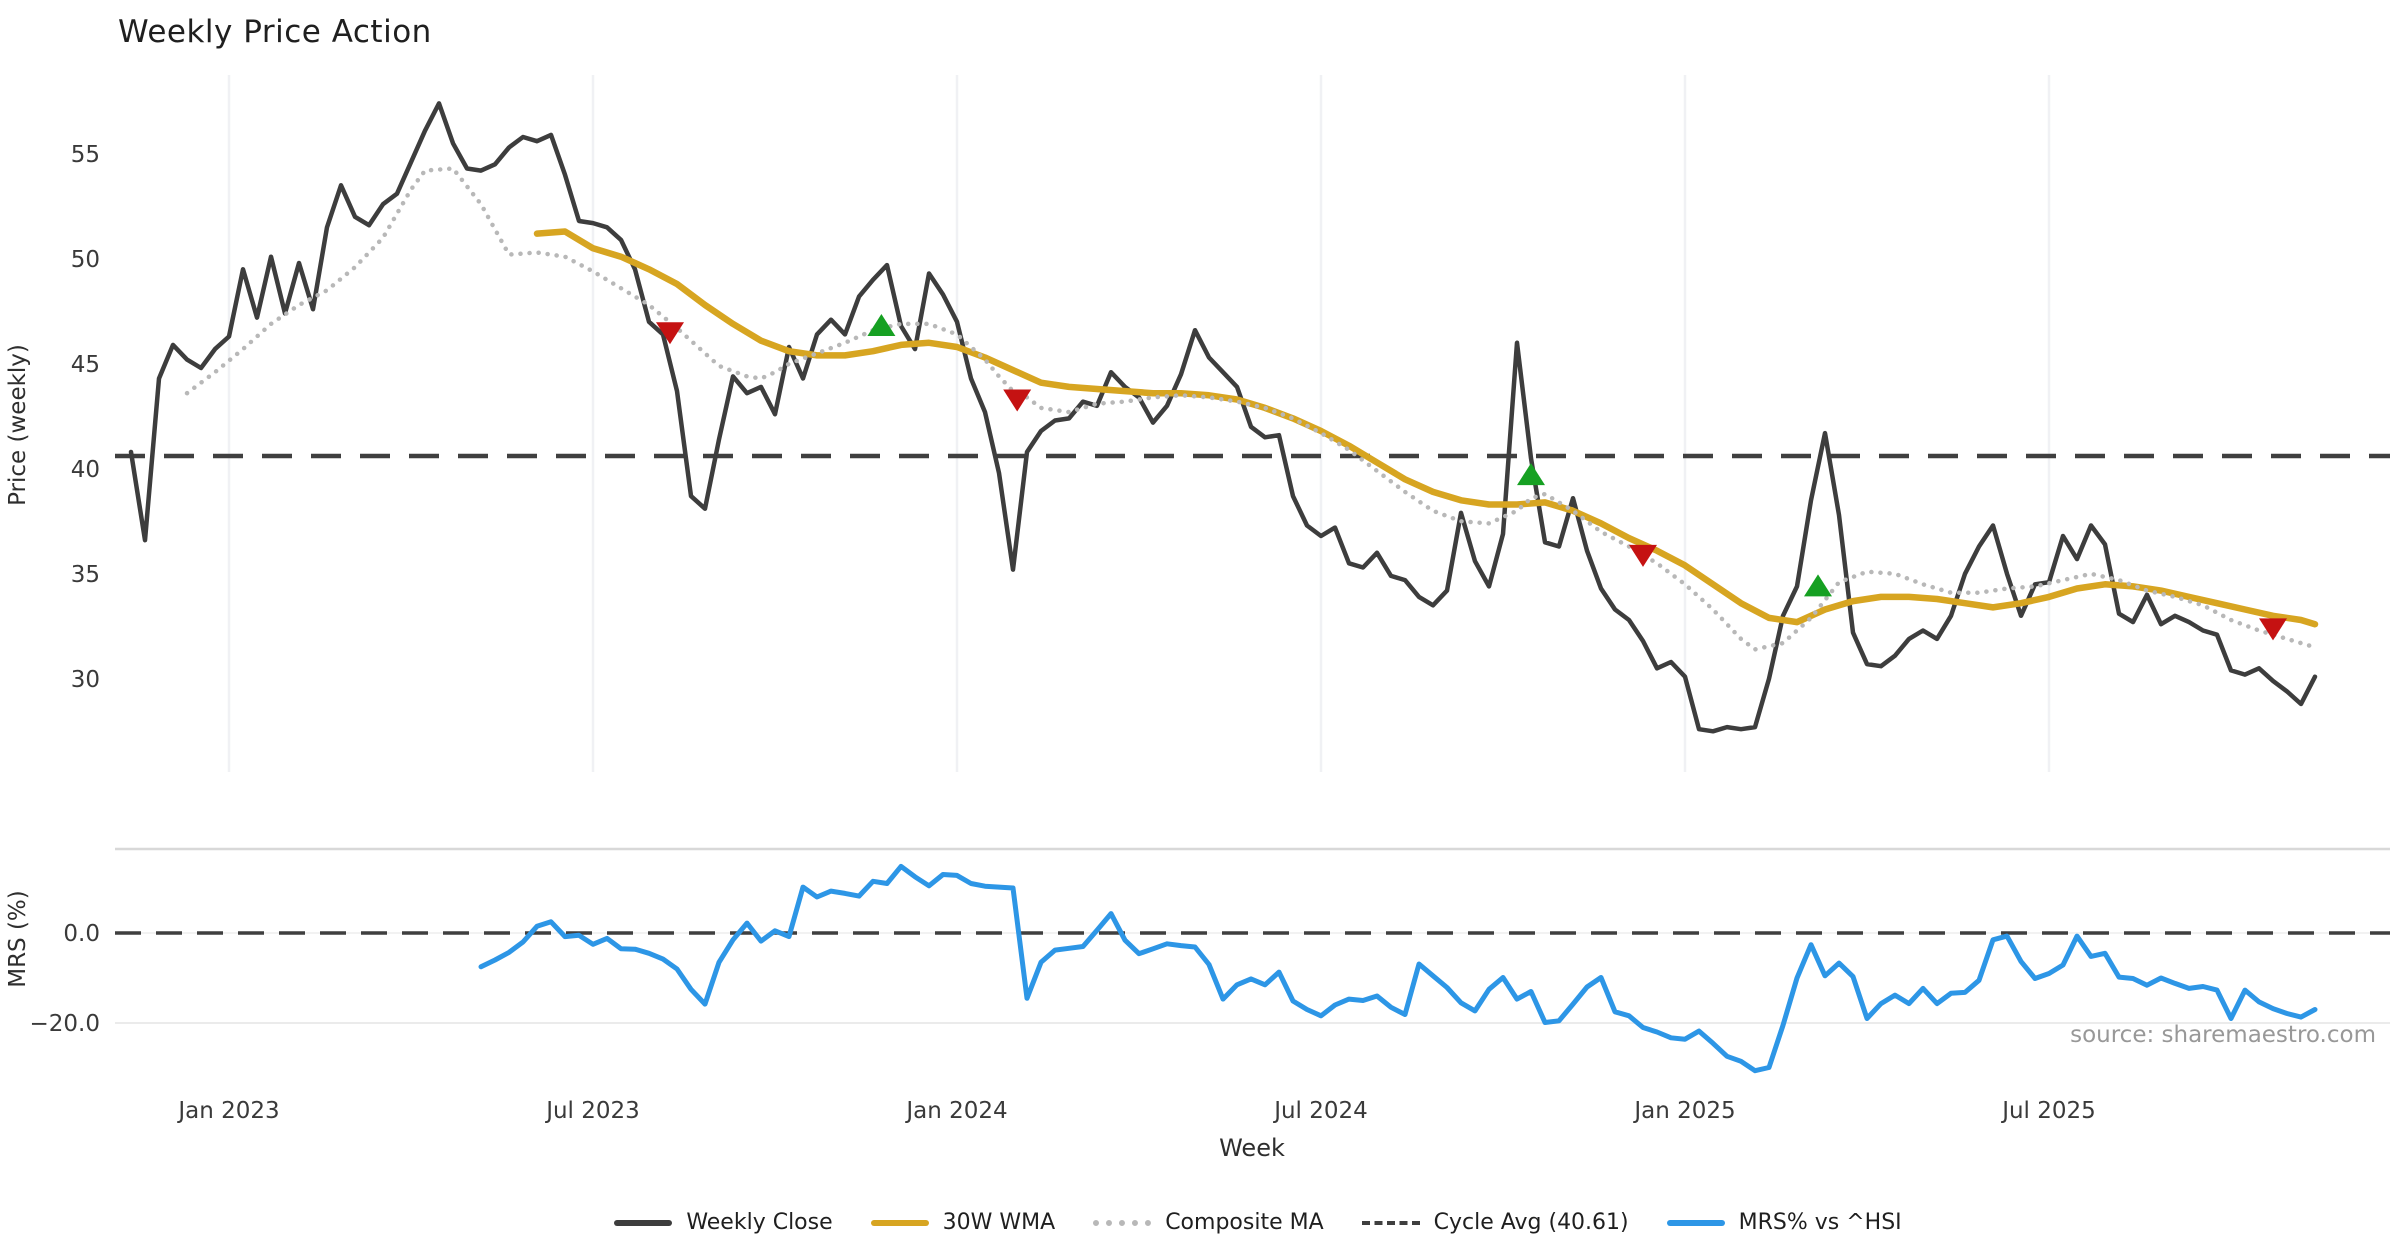  Describe the element at coordinates (899, 1222) in the screenshot. I see `wma-line-swatch-icon` at that location.